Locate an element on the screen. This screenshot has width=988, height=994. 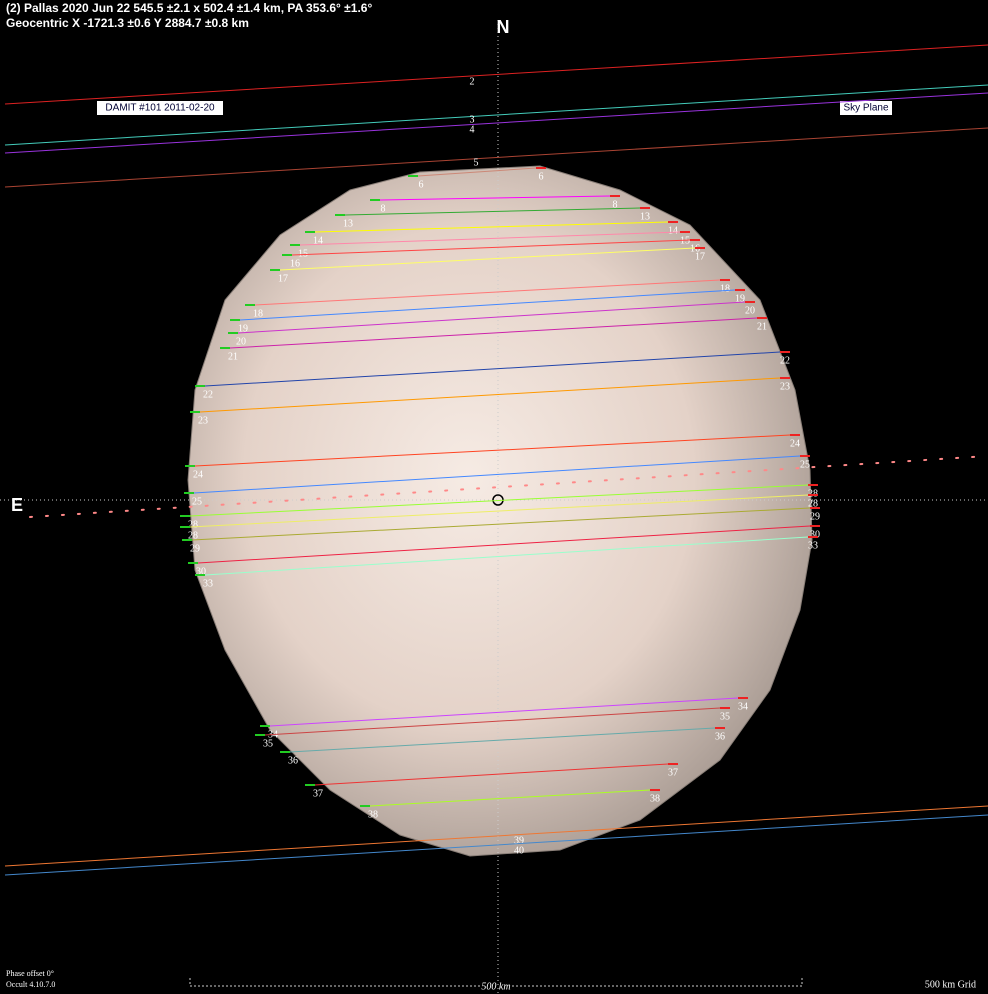
model-box is located at coordinates (160, 108).